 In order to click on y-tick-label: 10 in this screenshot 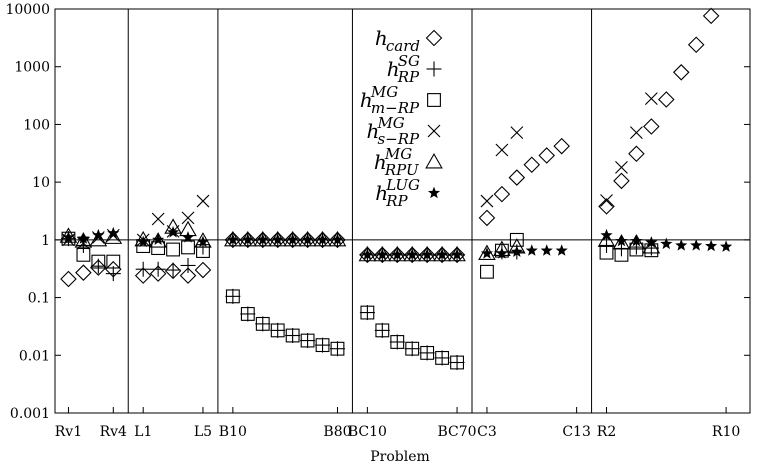, I will do `click(41, 183)`.